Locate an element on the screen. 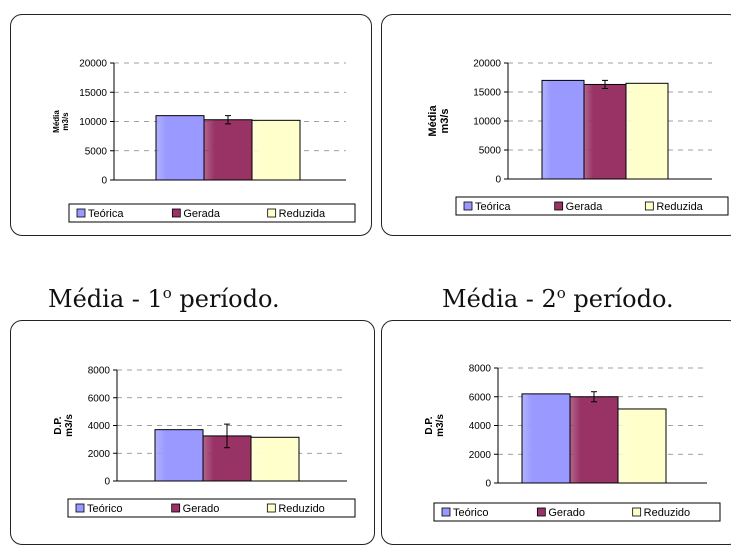  caption-media-1: Média - 1o período. is located at coordinates (164, 298).